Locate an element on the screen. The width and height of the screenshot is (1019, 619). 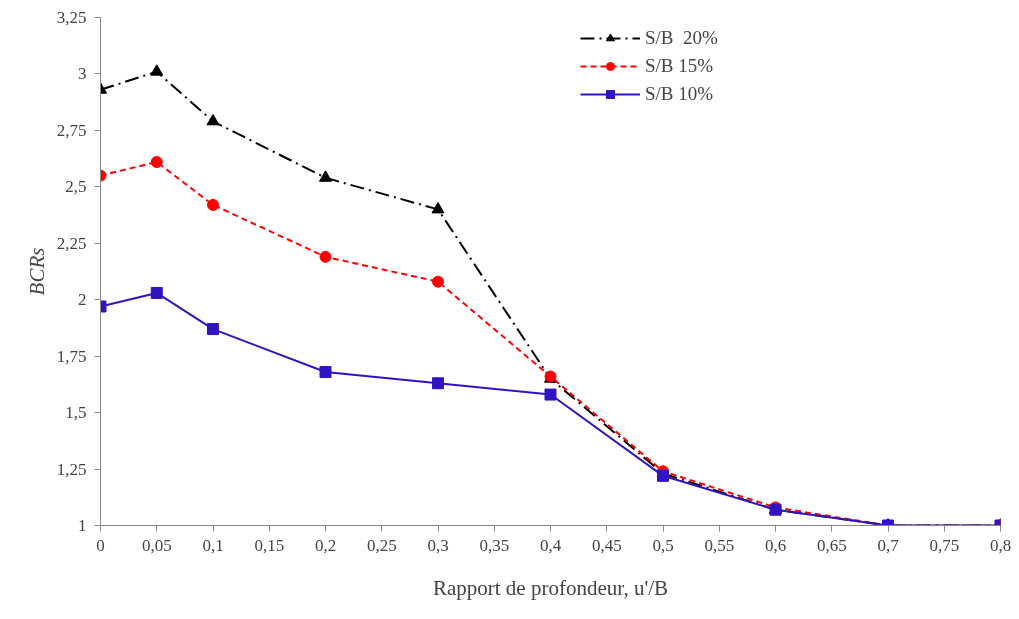
x-tick-label: 0,6 is located at coordinates (775, 545).